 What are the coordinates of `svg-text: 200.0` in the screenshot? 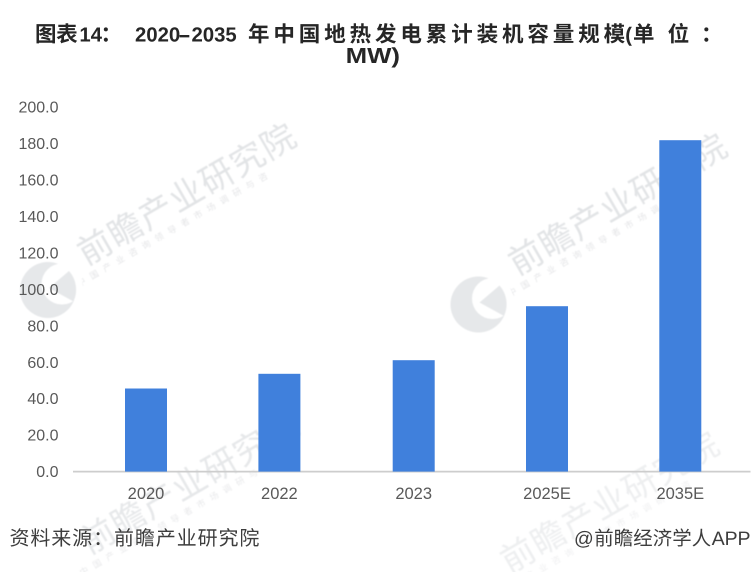 It's located at (38, 108).